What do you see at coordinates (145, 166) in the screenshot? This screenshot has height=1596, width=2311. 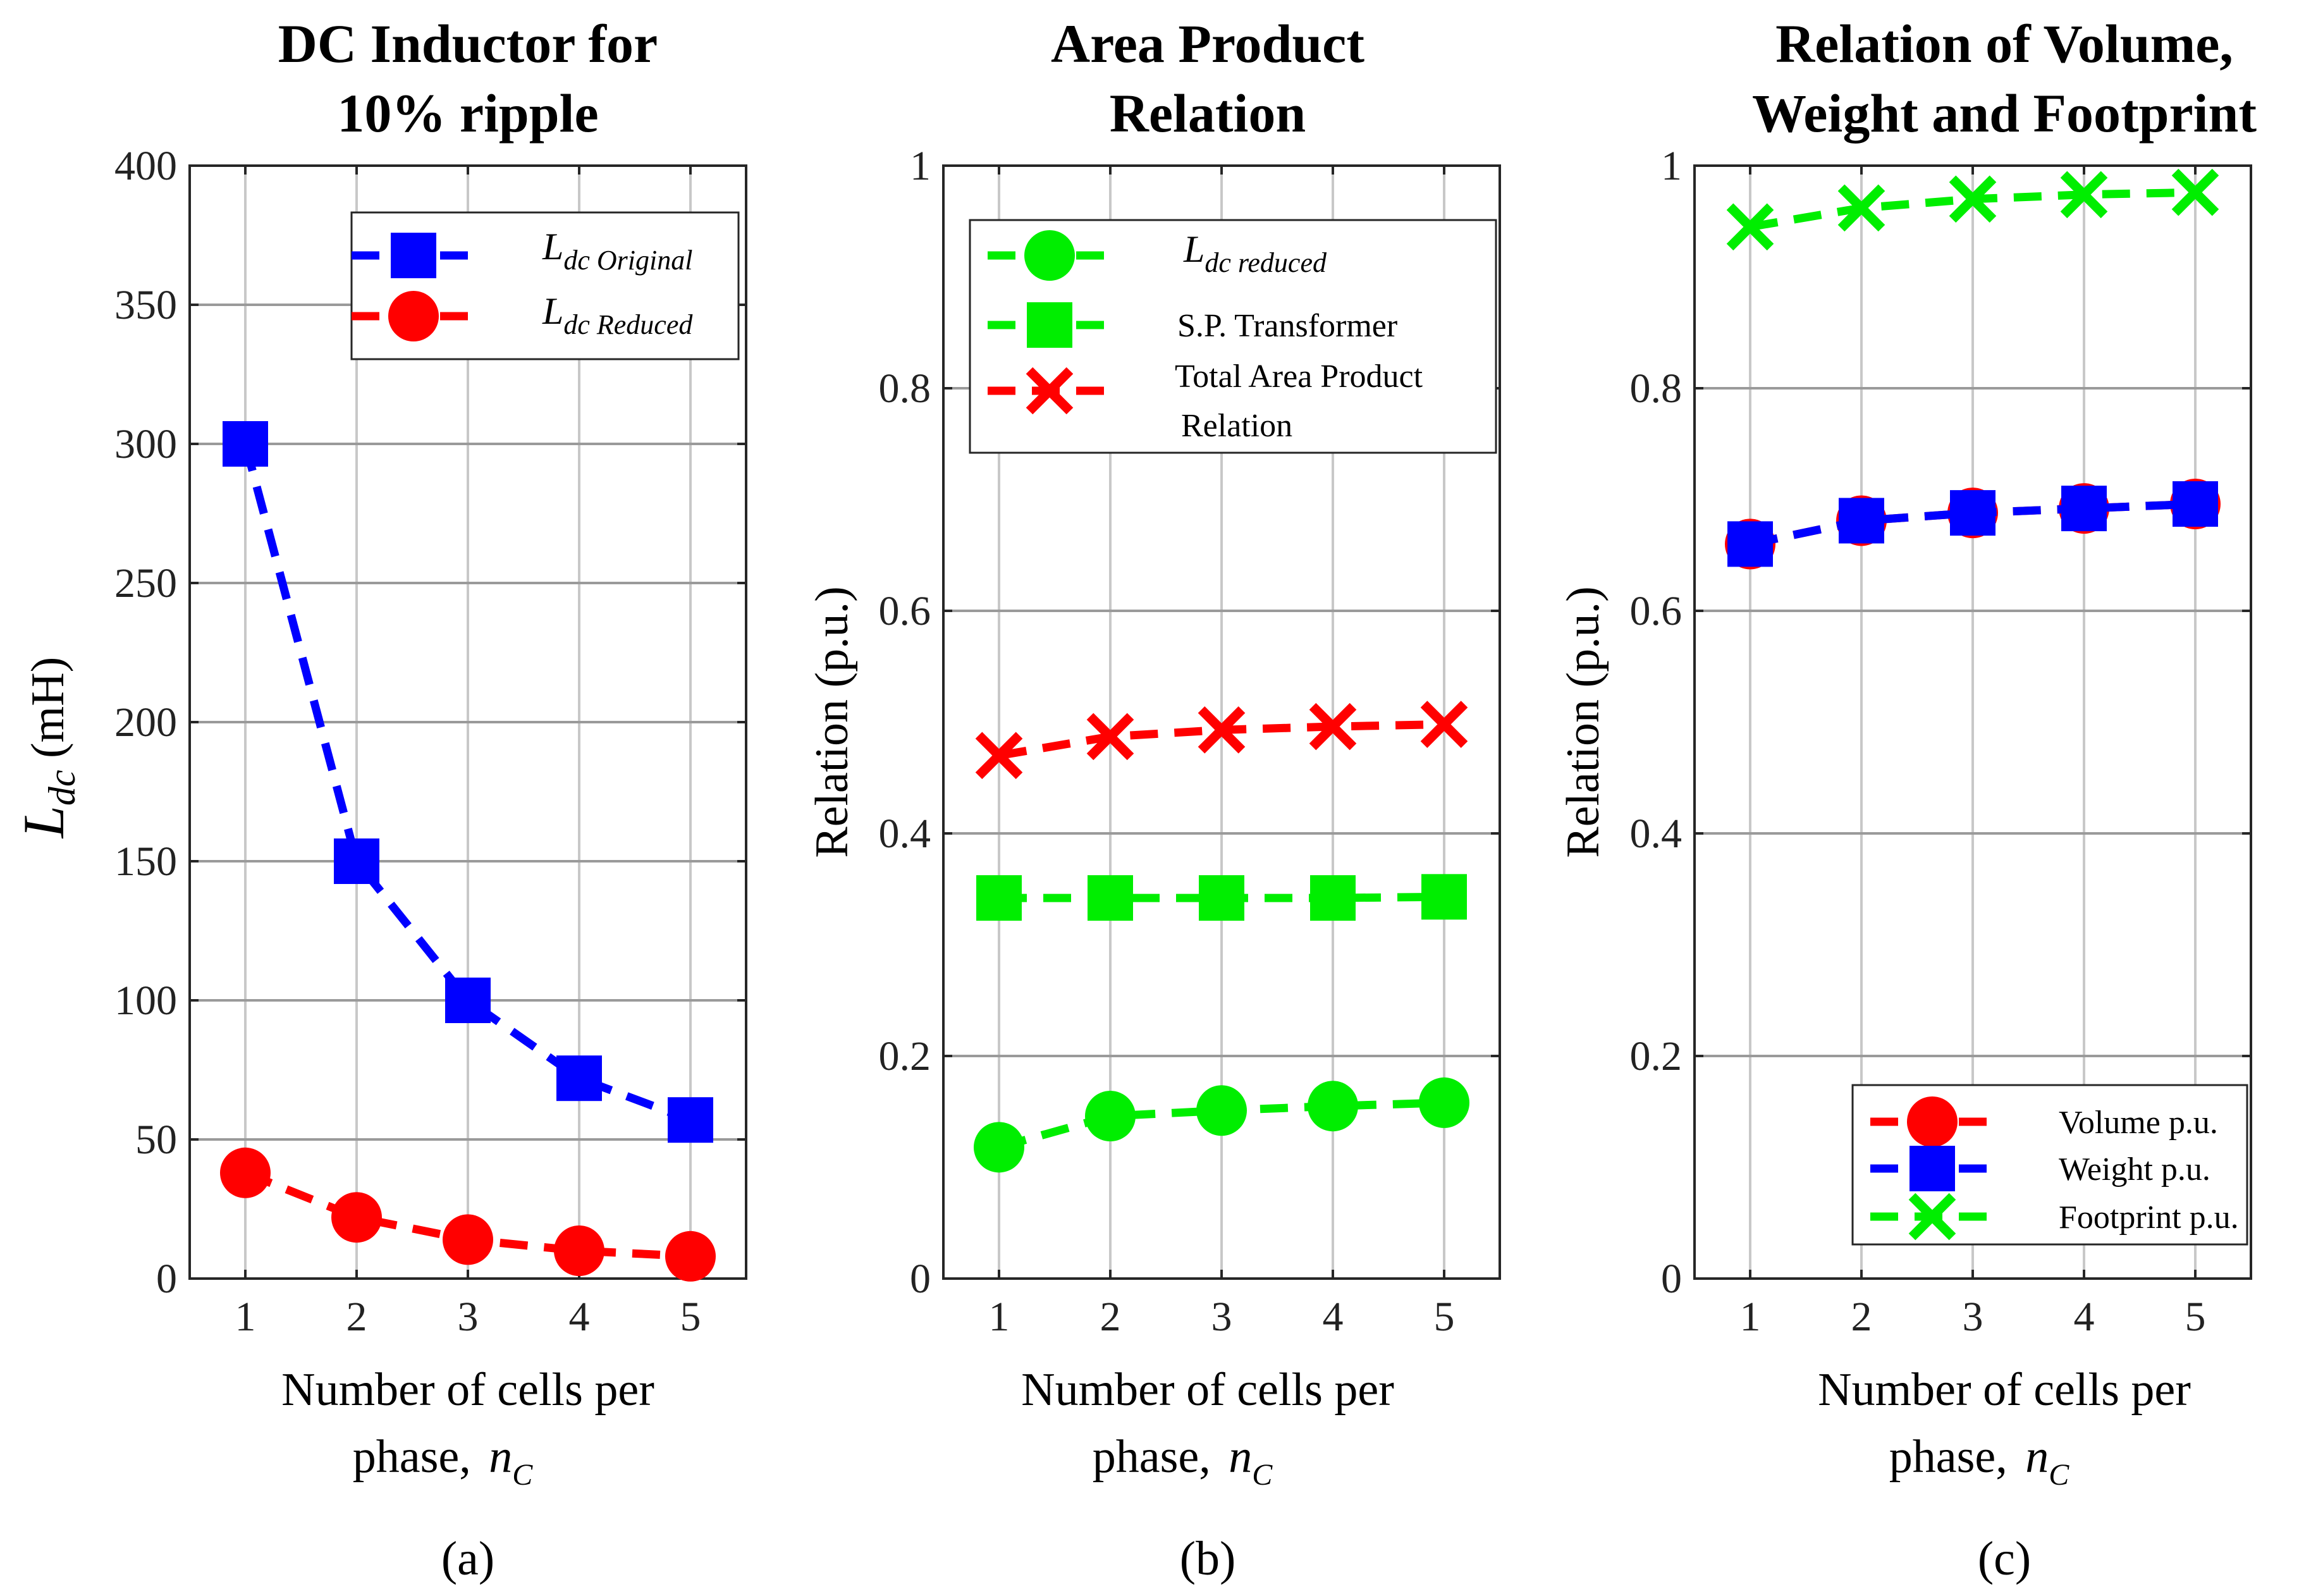 I see `y-tick-label: 400` at bounding box center [145, 166].